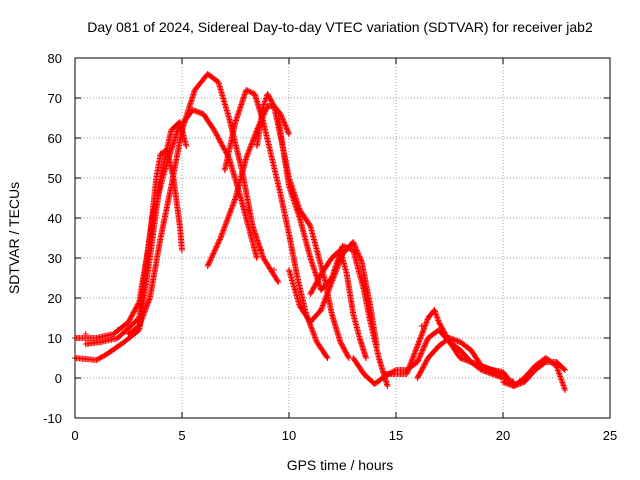 This screenshot has width=640, height=480. I want to click on y-tick-label: 70, so click(55, 98).